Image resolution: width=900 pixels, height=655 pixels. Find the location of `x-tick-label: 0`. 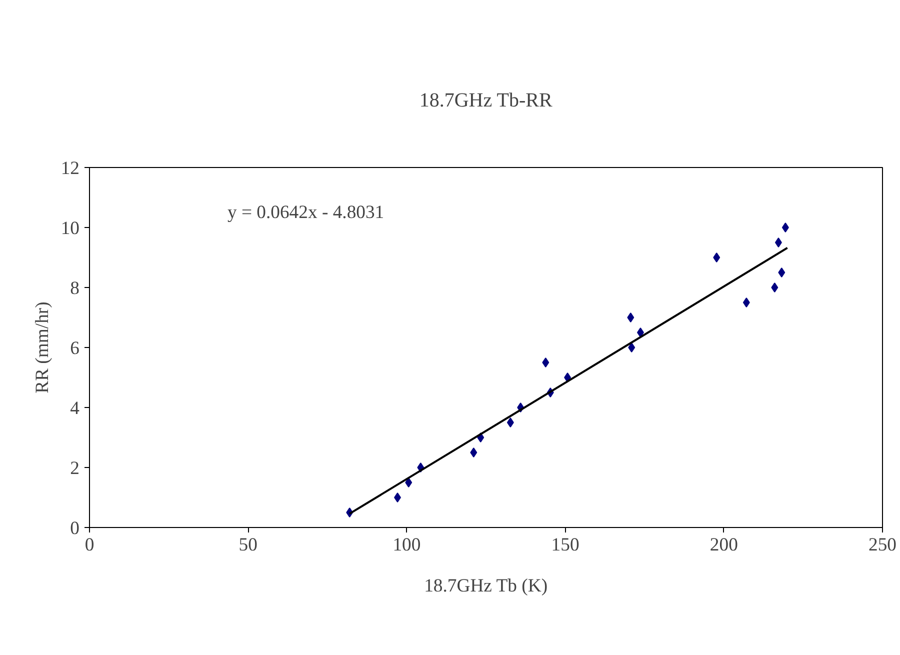

x-tick-label: 0 is located at coordinates (89, 545).